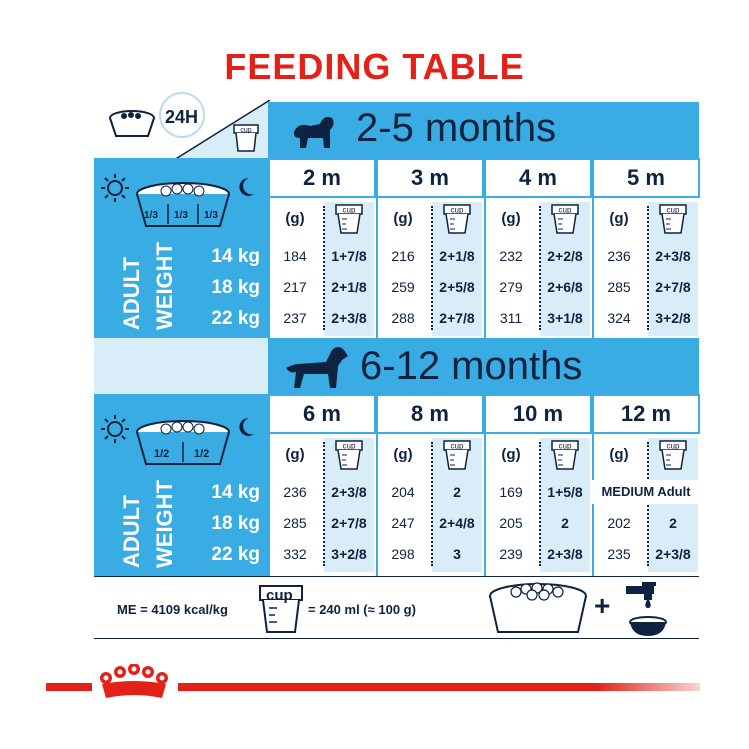 The image size is (749, 749). What do you see at coordinates (538, 608) in the screenshot?
I see `bowl-icon` at bounding box center [538, 608].